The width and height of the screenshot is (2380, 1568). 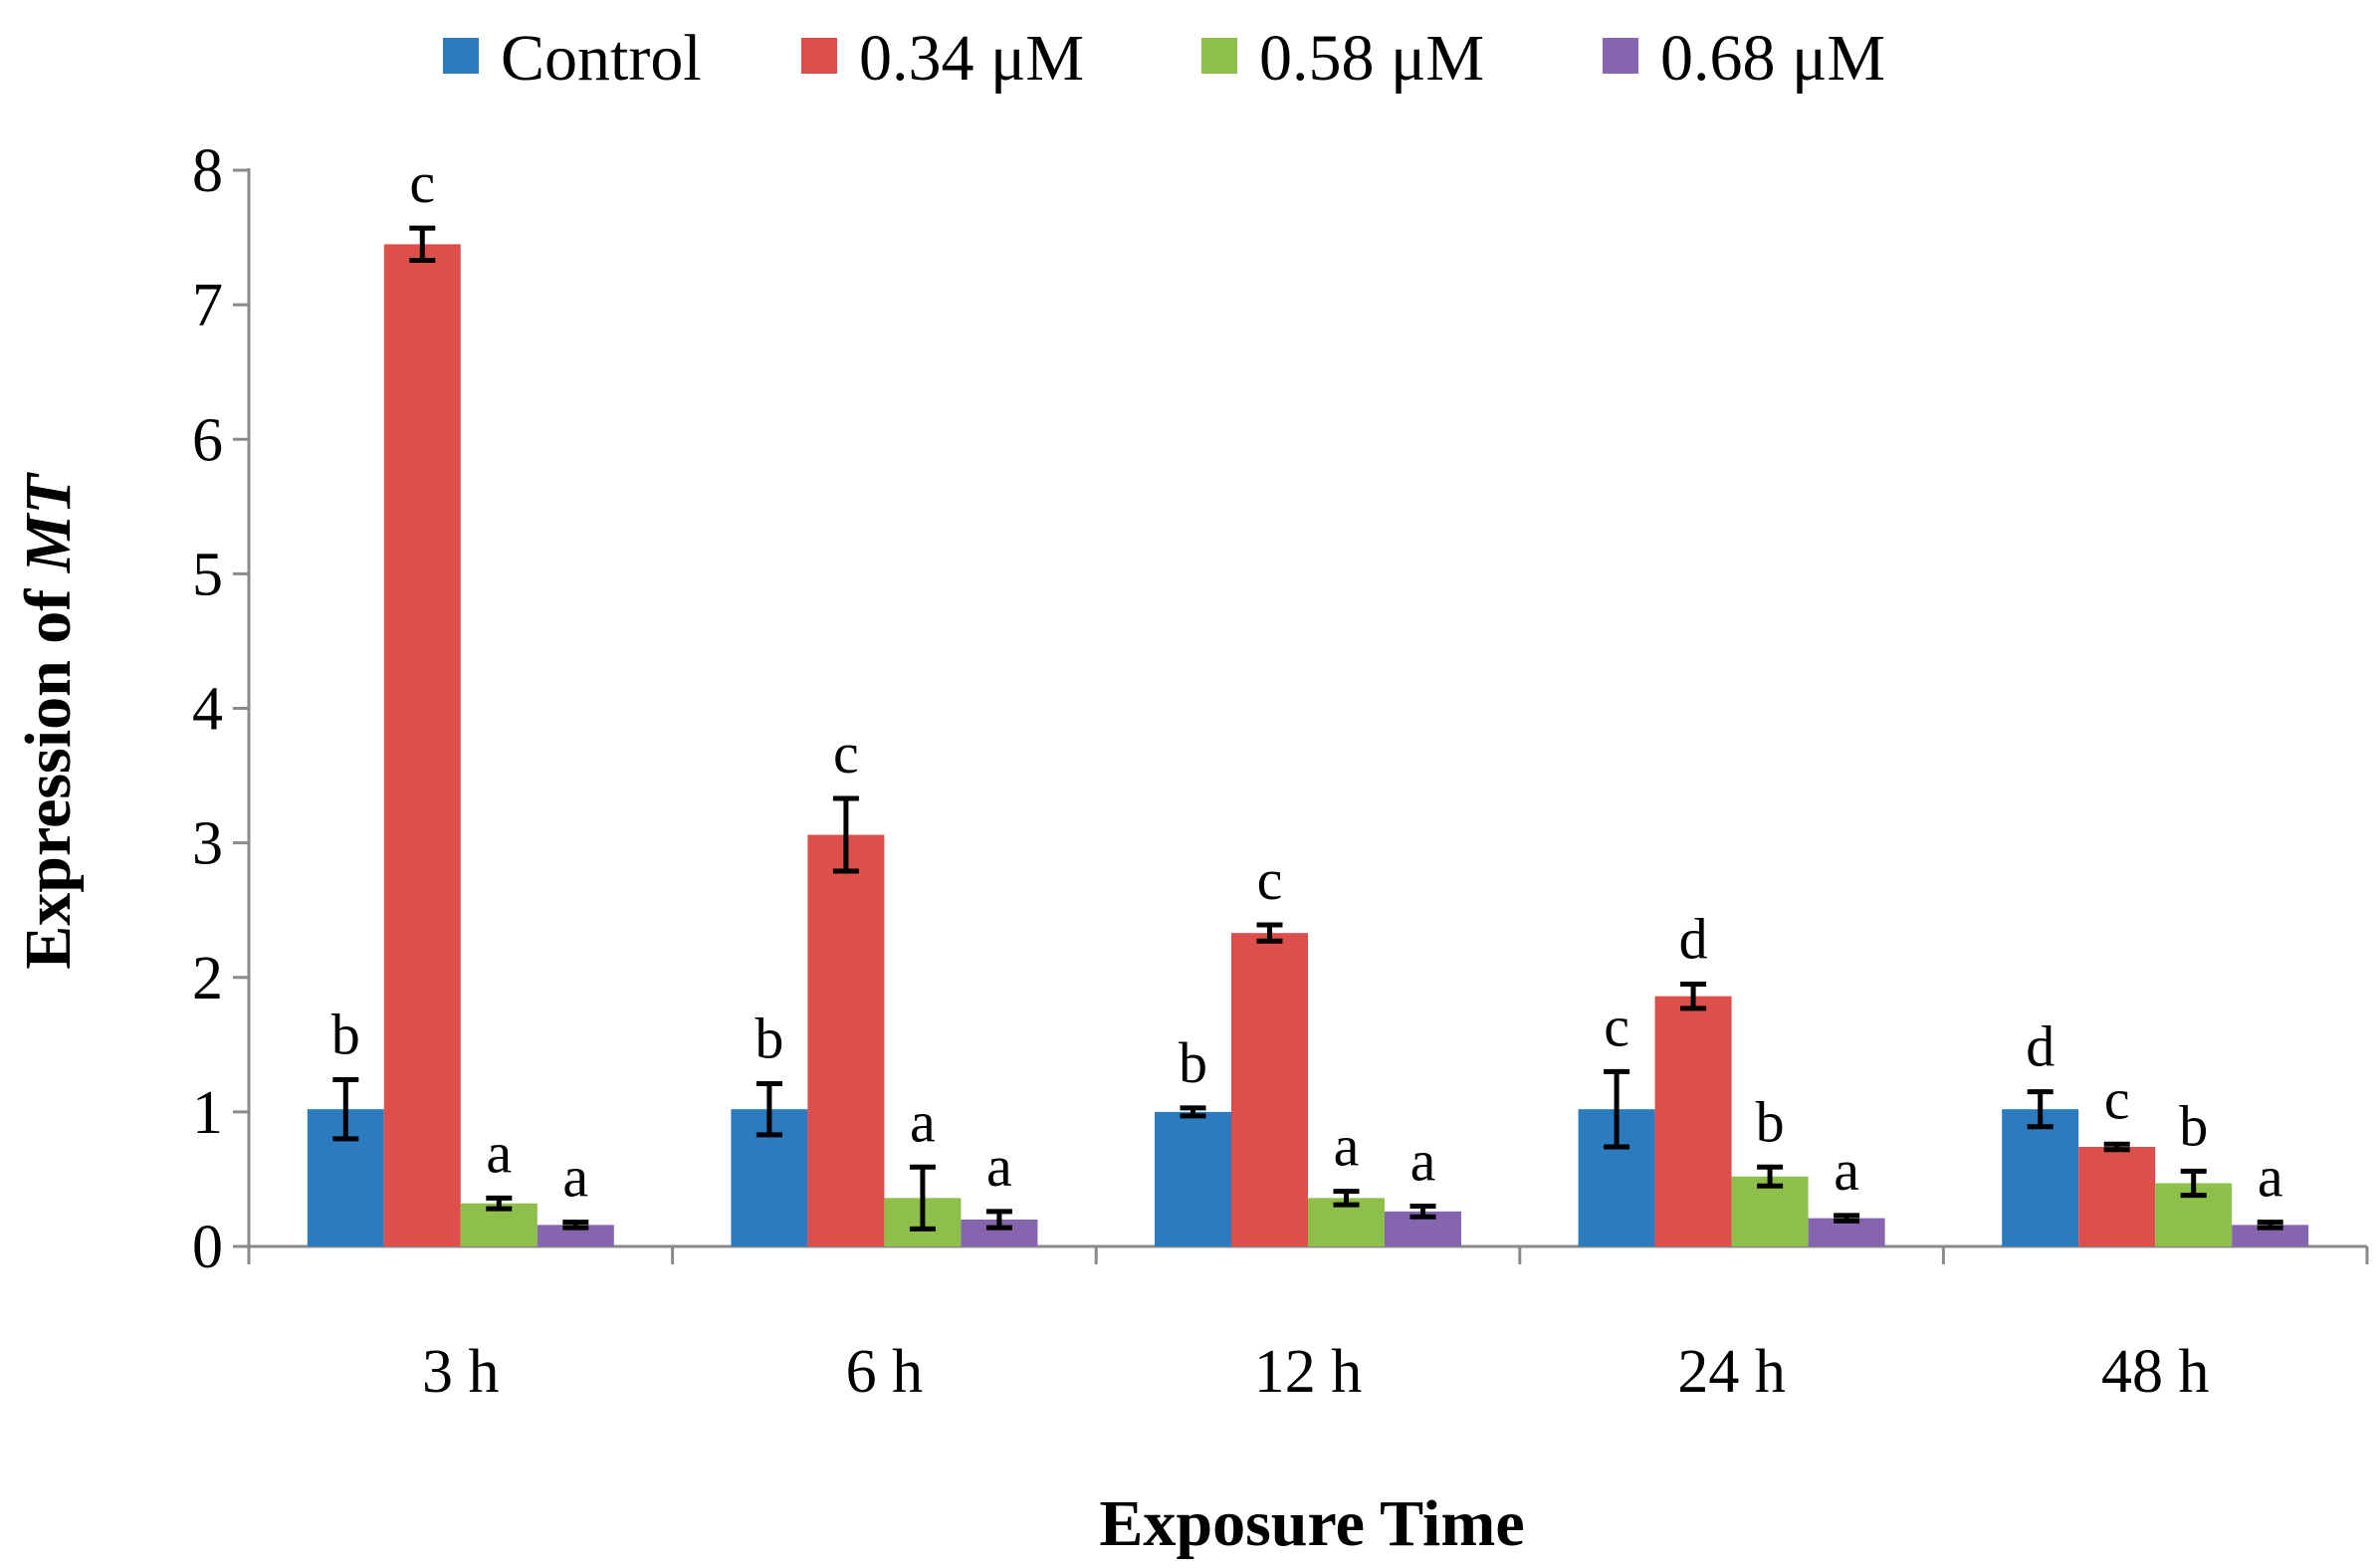 What do you see at coordinates (1731, 1372) in the screenshot?
I see `x-tick-label: 24 h` at bounding box center [1731, 1372].